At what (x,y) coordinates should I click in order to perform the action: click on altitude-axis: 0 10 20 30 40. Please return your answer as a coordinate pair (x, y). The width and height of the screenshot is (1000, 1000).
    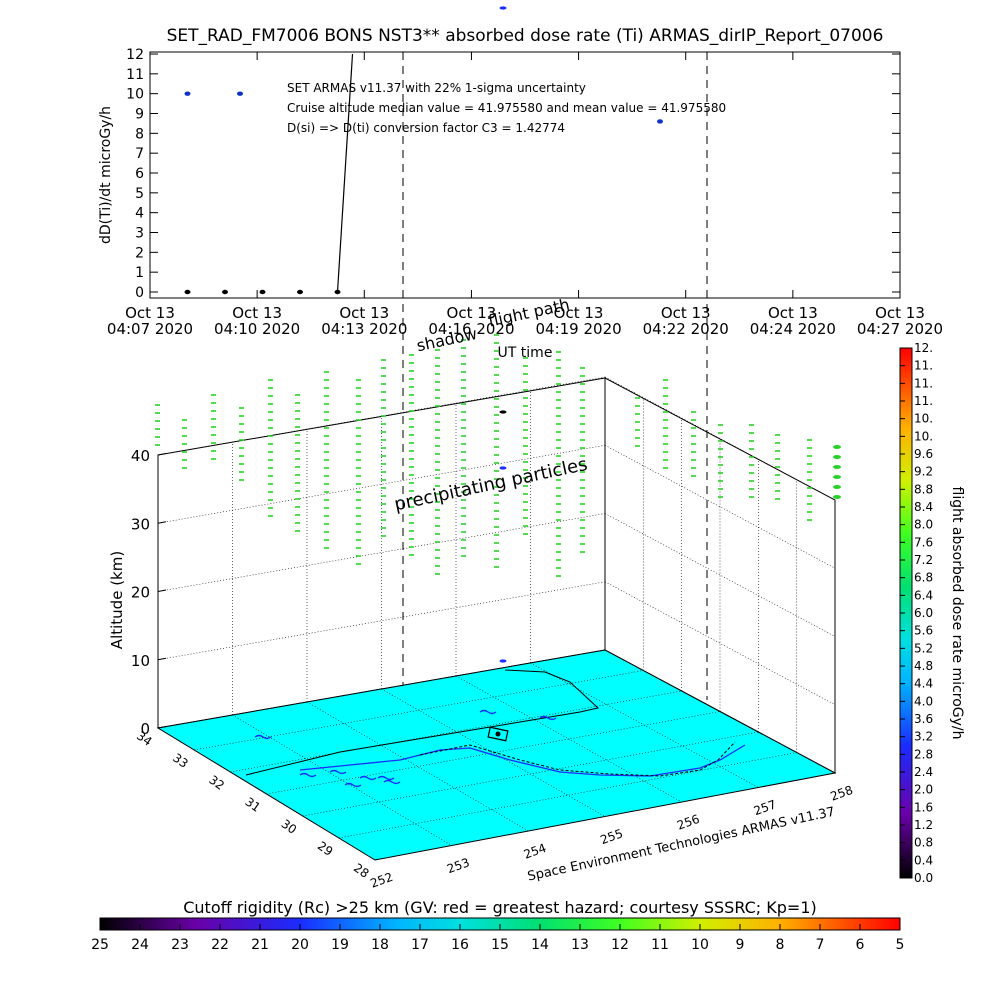
    Looking at the image, I should click on (149, 592).